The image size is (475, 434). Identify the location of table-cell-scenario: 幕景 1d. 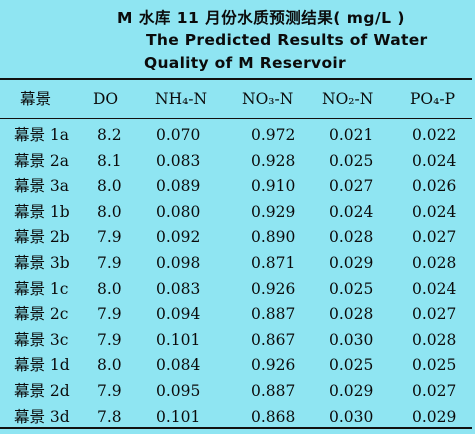
(42, 365).